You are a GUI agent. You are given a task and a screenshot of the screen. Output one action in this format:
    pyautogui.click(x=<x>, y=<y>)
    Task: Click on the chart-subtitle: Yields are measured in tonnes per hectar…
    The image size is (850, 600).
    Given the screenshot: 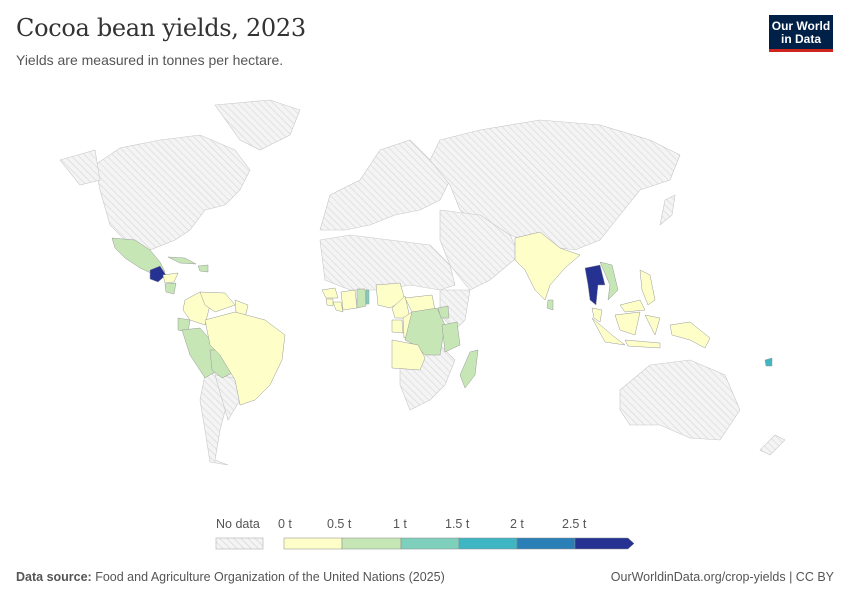 What is the action you would take?
    pyautogui.click(x=150, y=60)
    